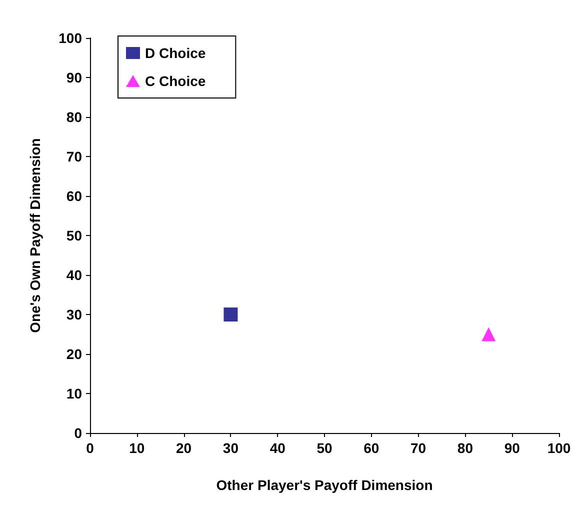  What do you see at coordinates (74, 314) in the screenshot?
I see `y-tick-label: 30` at bounding box center [74, 314].